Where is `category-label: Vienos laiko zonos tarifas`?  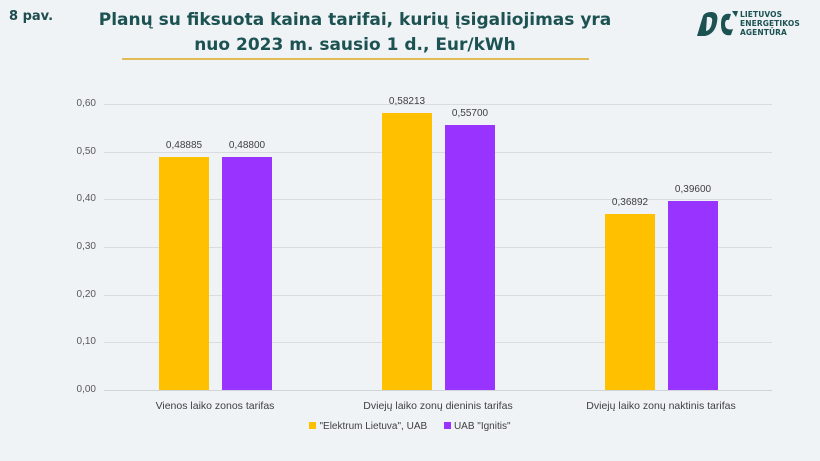
category-label: Vienos laiko zonos tarifas is located at coordinates (215, 406).